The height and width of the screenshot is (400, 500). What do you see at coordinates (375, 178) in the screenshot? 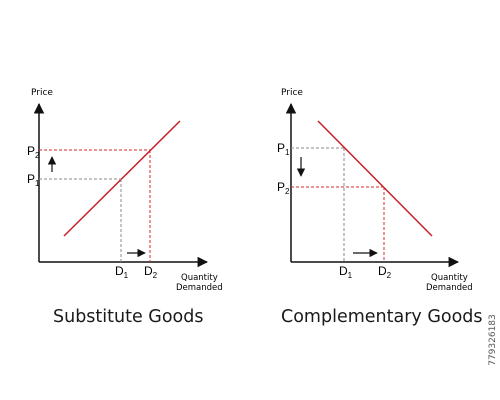
I see `demand-curve` at bounding box center [375, 178].